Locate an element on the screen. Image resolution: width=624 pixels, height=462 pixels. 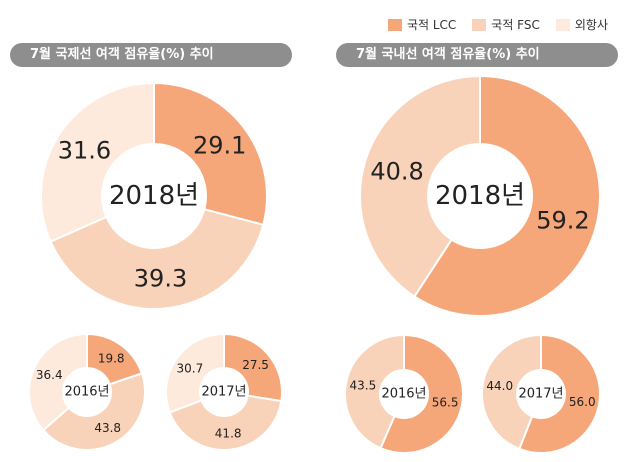
legend-swatch-foreign is located at coordinates (562, 24).